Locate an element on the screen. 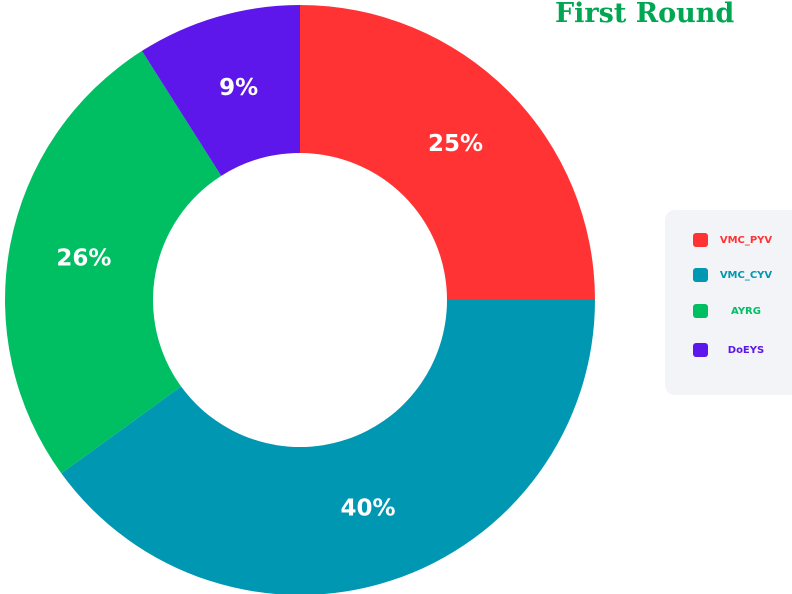  chart-title: First Round is located at coordinates (644, 14).